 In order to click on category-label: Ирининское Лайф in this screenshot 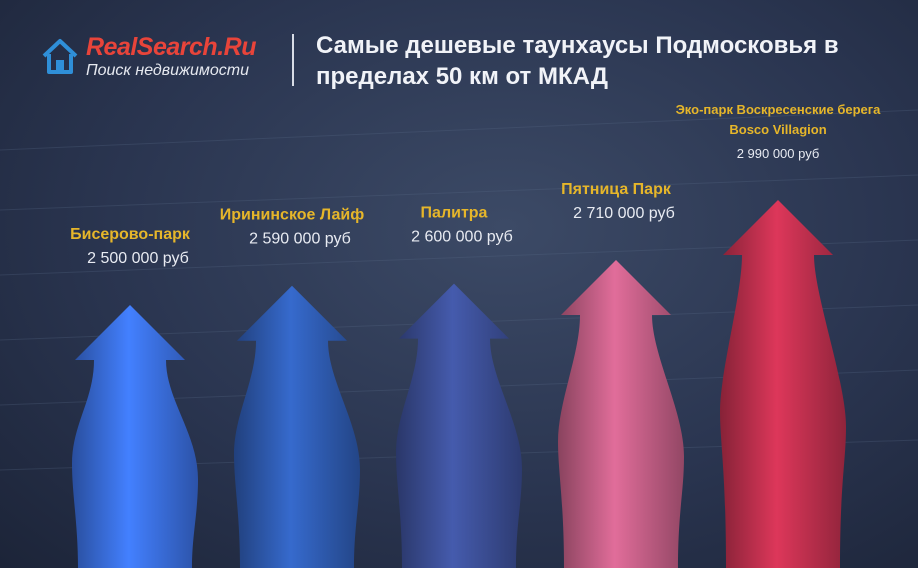, I will do `click(292, 215)`.